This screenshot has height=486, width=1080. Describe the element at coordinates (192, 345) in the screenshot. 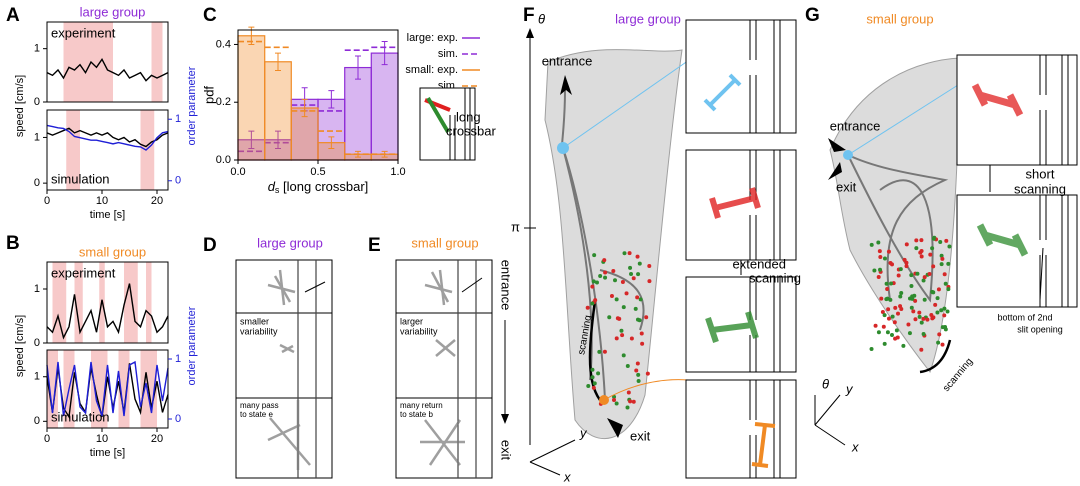

I see `y2-axis-label: order parameter` at that location.